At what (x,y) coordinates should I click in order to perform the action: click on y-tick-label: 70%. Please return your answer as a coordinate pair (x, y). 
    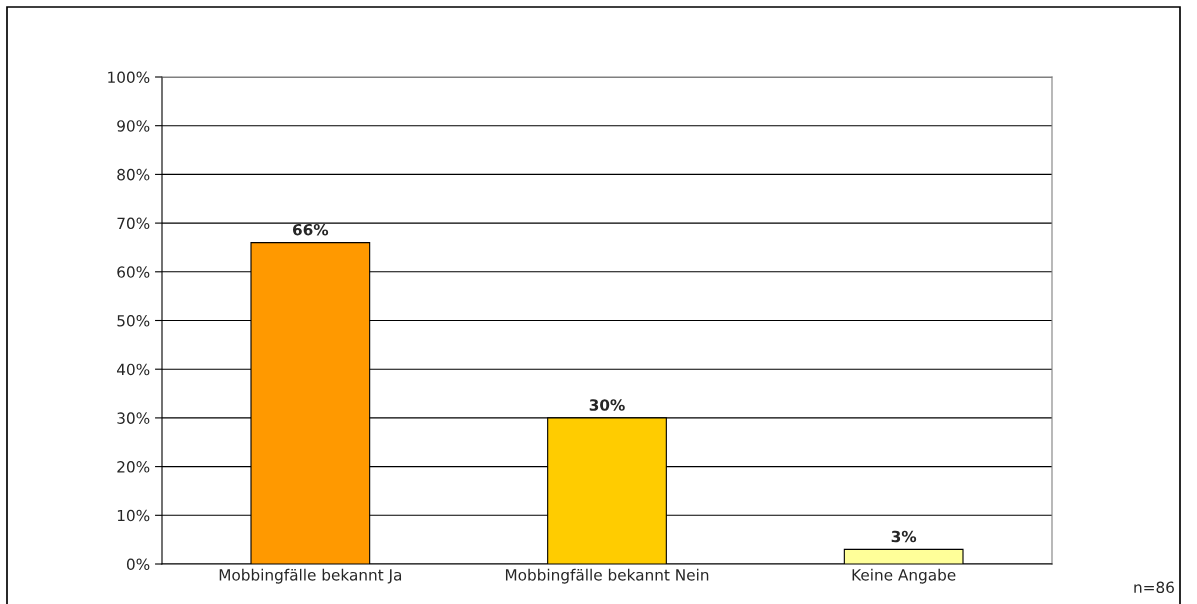
    Looking at the image, I should click on (133, 223).